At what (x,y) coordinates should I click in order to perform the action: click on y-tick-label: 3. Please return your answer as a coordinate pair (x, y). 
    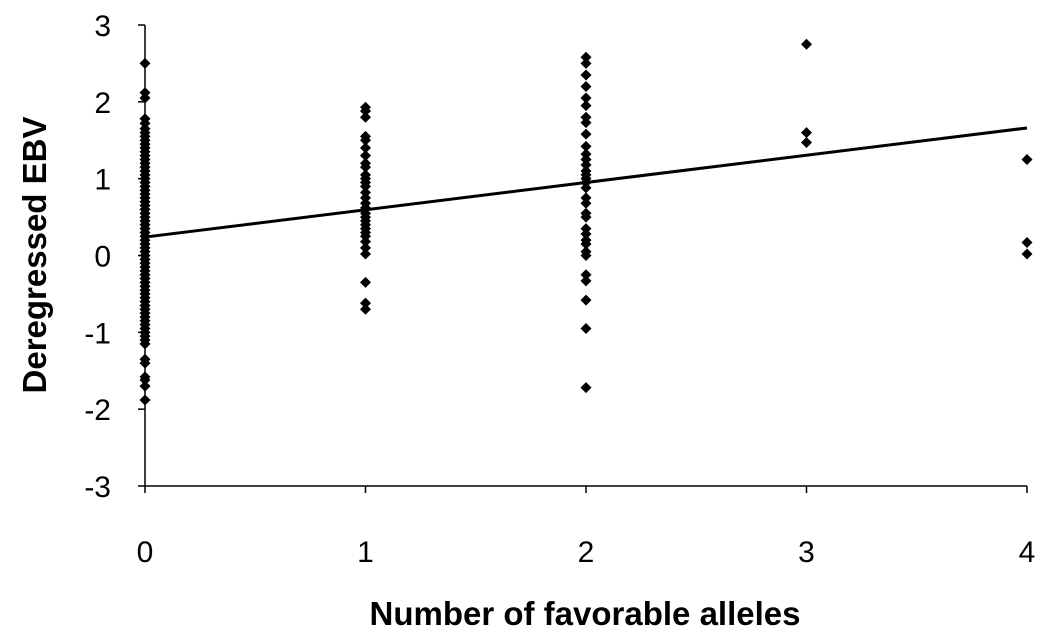
    Looking at the image, I should click on (102, 26).